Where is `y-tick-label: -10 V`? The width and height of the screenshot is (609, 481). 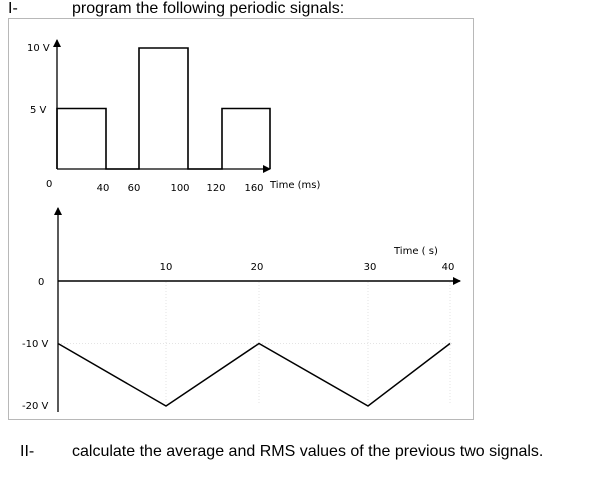
y-tick-label: -10 V is located at coordinates (35, 344).